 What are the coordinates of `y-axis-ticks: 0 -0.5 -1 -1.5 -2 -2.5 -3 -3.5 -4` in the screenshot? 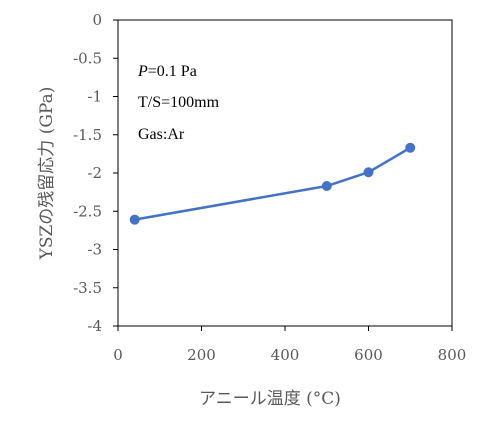 It's located at (95, 173).